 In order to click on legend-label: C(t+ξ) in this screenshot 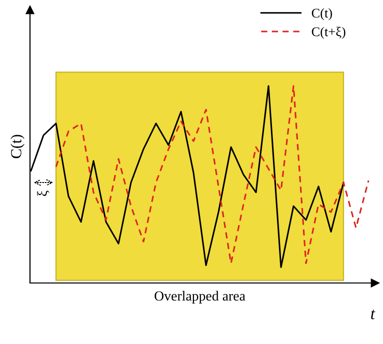, I will do `click(329, 32)`.